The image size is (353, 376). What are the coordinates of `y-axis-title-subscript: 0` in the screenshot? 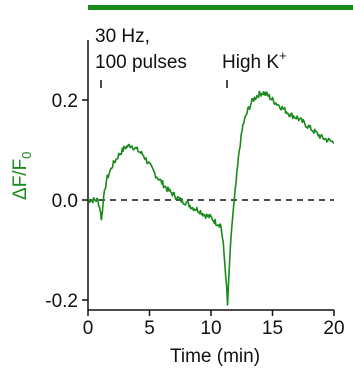 It's located at (26, 155).